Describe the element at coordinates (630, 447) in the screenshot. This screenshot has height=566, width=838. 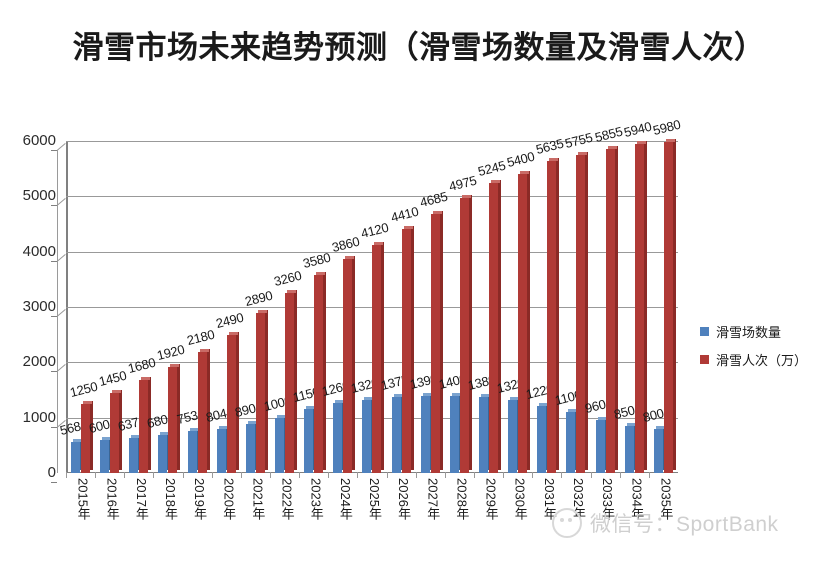
I see `bar-series-0-2034年` at that location.